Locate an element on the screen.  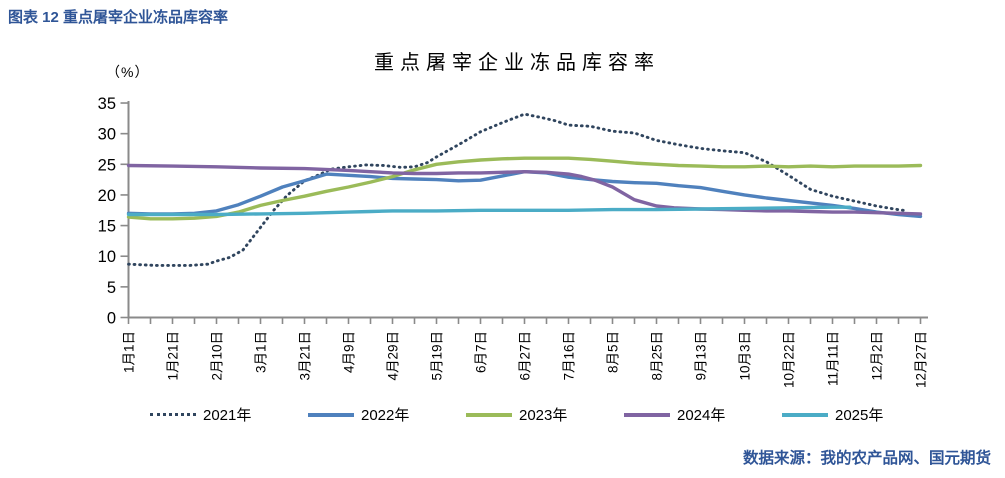
x-axis-tick-label: 3月21日 is located at coordinates (305, 356).